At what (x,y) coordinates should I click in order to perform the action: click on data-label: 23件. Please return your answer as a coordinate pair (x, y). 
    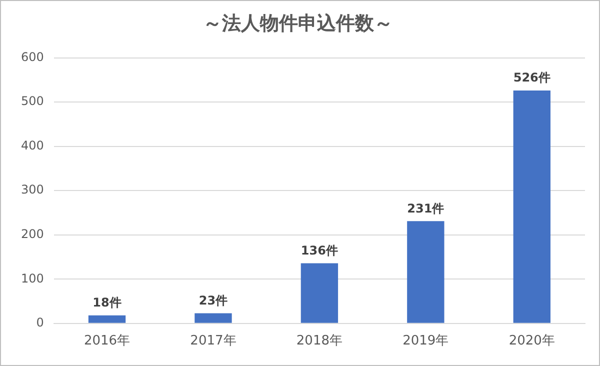
    Looking at the image, I should click on (213, 300).